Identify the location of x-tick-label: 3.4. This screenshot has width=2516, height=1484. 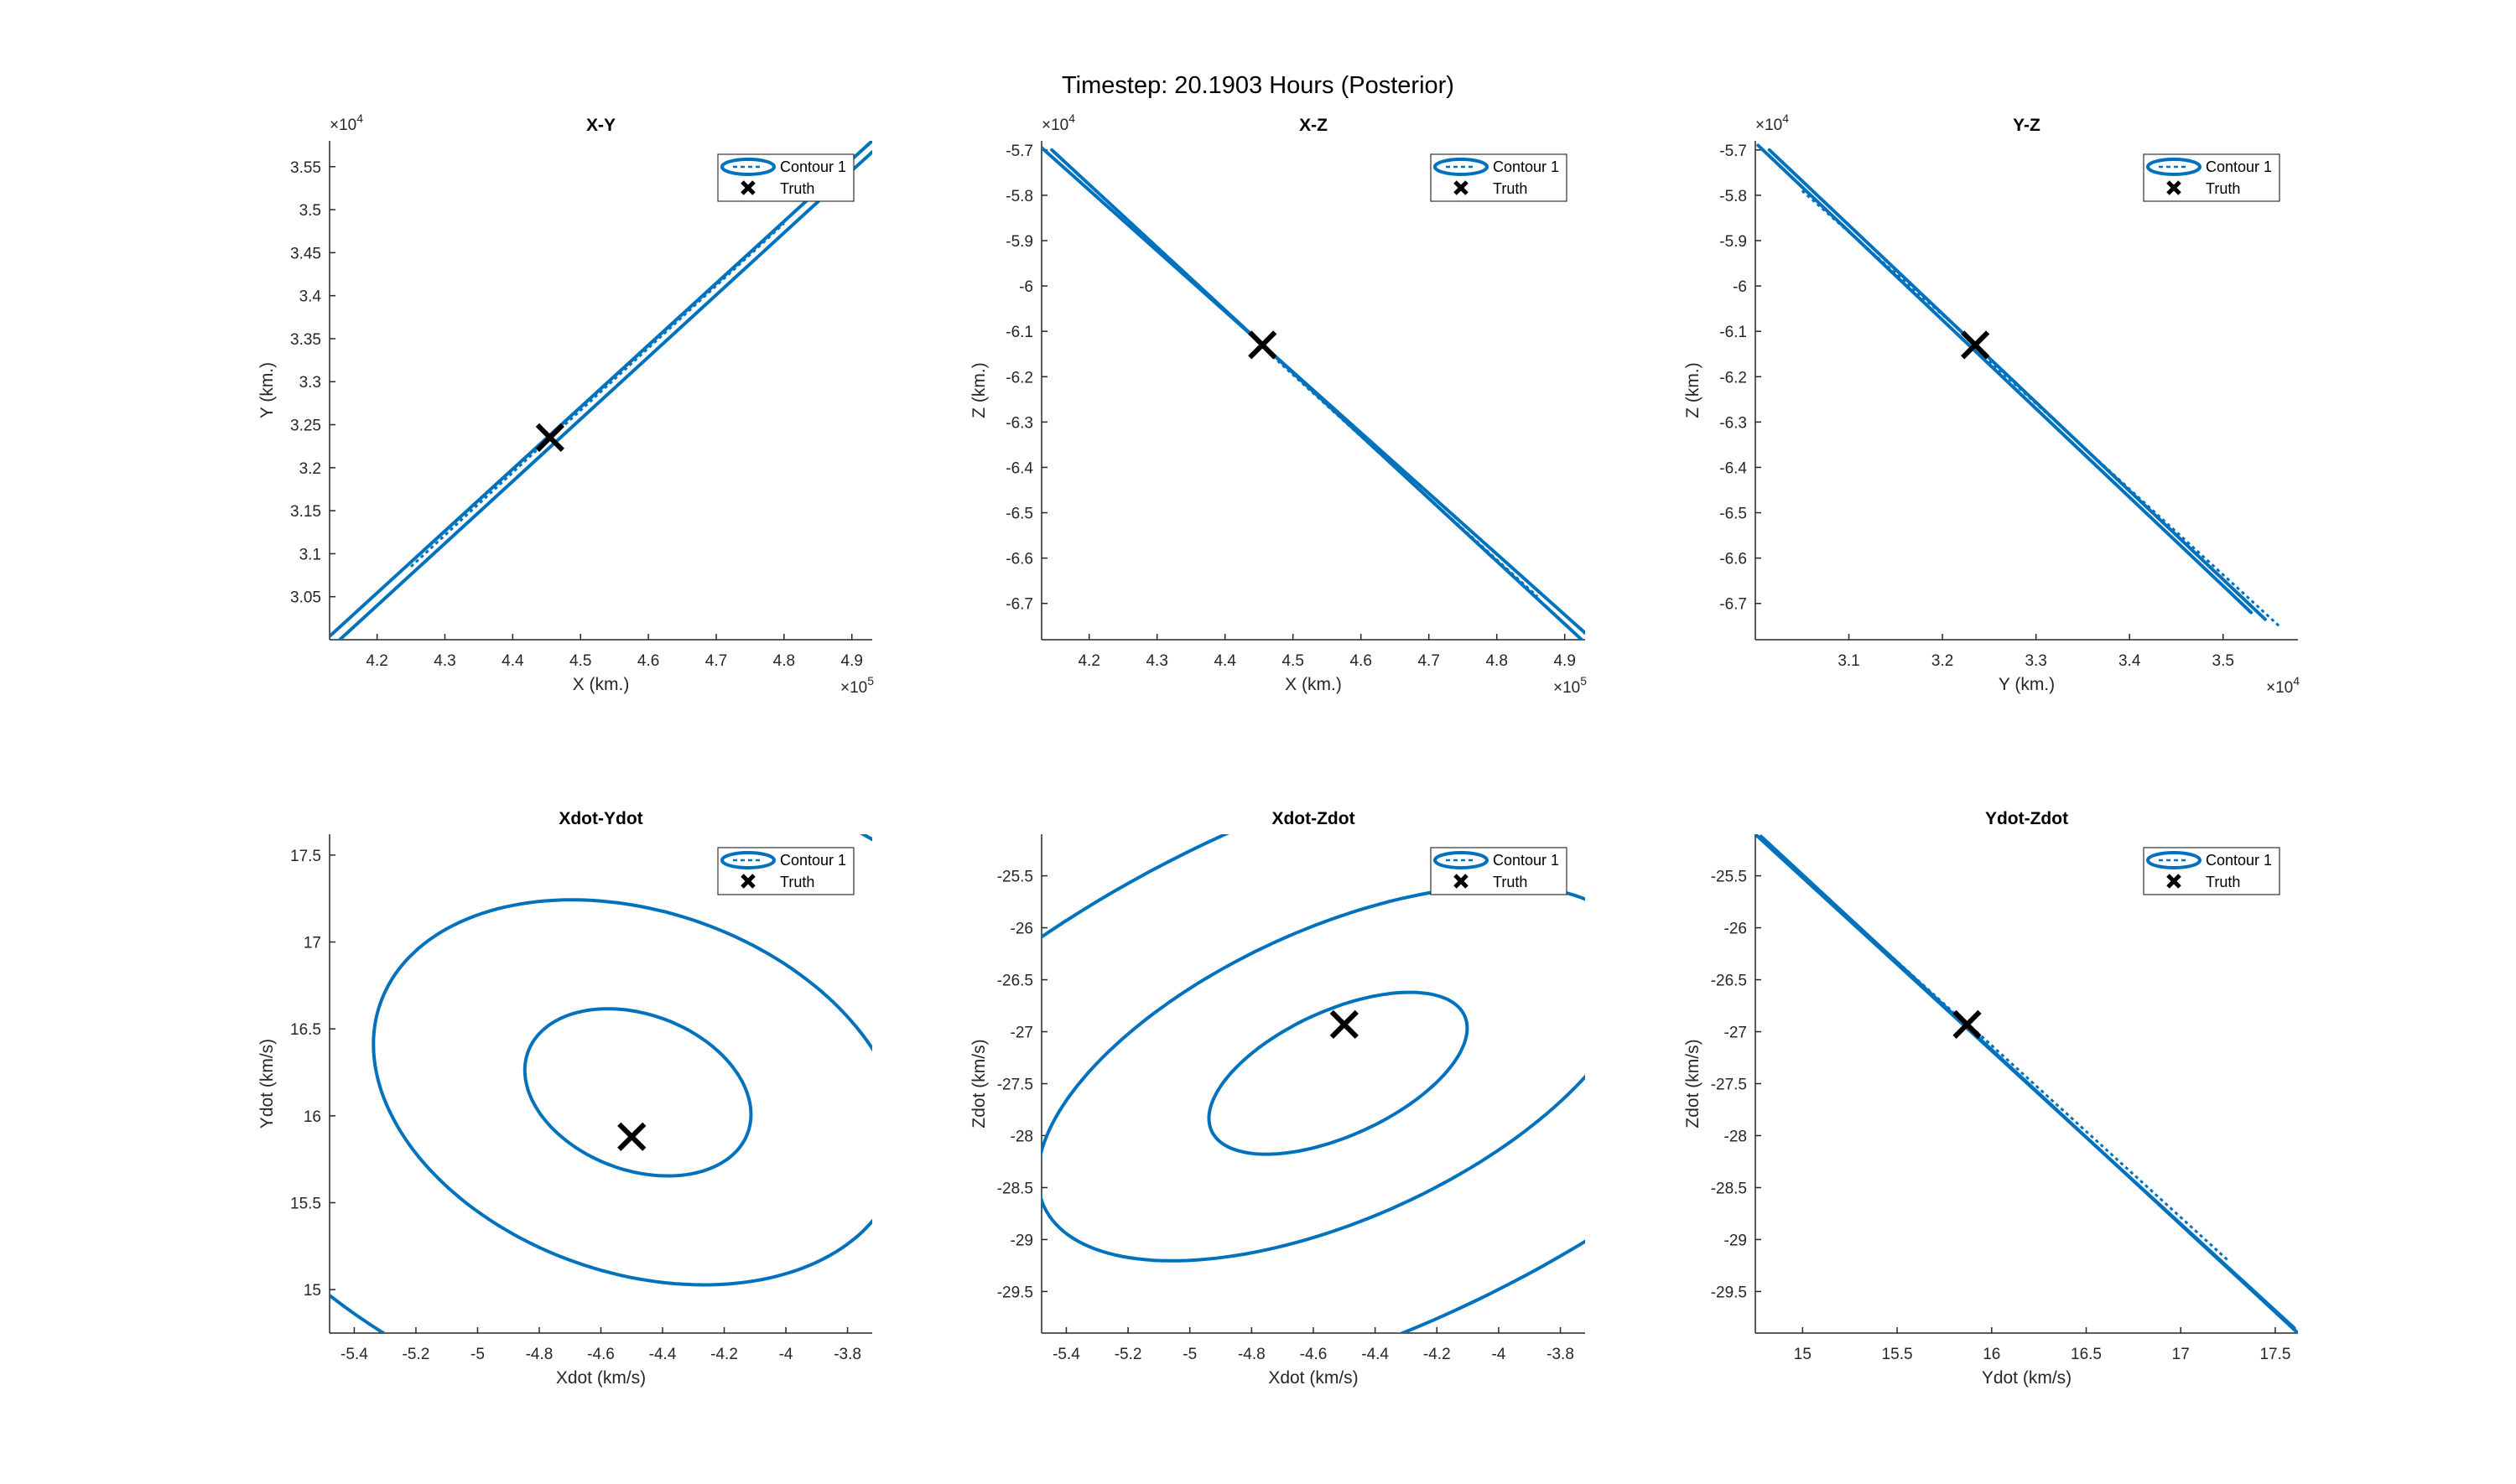
(2129, 661).